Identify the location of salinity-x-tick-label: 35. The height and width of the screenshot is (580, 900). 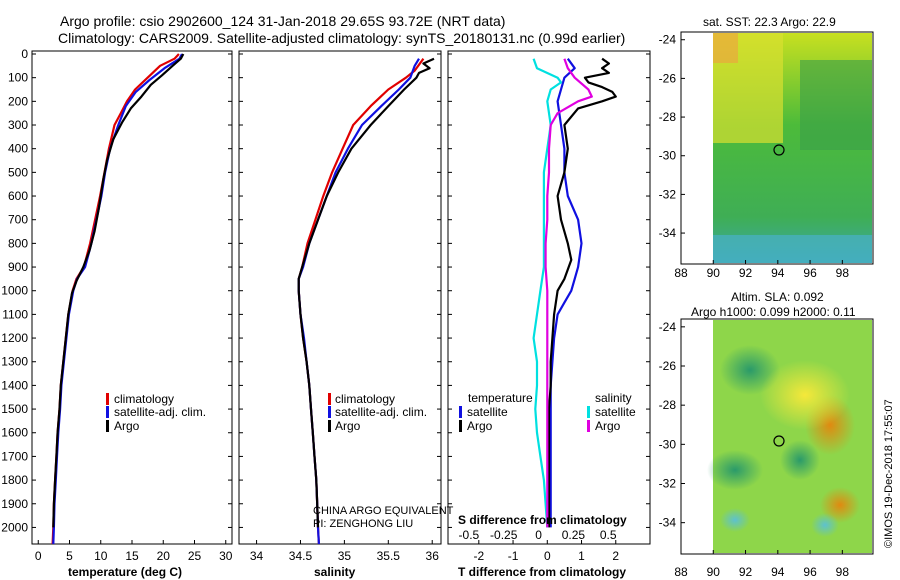
(345, 556).